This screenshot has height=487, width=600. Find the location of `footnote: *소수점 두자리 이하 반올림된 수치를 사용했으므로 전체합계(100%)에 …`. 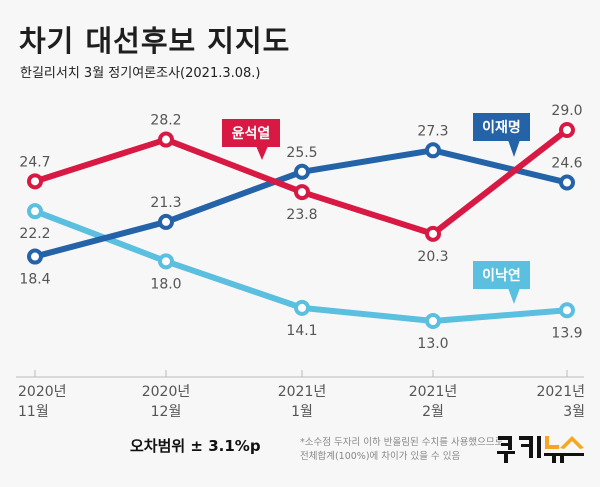

footnote: *소수점 두자리 이하 반올림된 수치를 사용했으므로 전체합계(100%)에 … is located at coordinates (401, 450).